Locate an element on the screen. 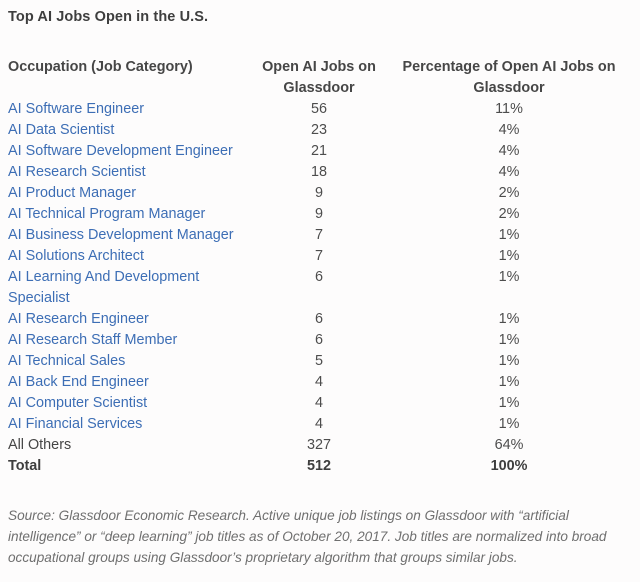 The height and width of the screenshot is (582, 640). header-occupation: Occupation (Job Category) is located at coordinates (100, 67).